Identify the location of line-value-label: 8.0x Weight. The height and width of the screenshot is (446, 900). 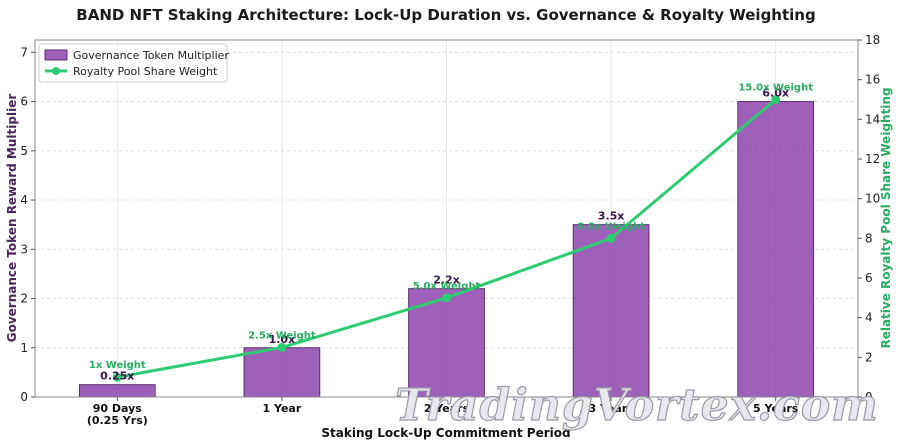
(611, 226).